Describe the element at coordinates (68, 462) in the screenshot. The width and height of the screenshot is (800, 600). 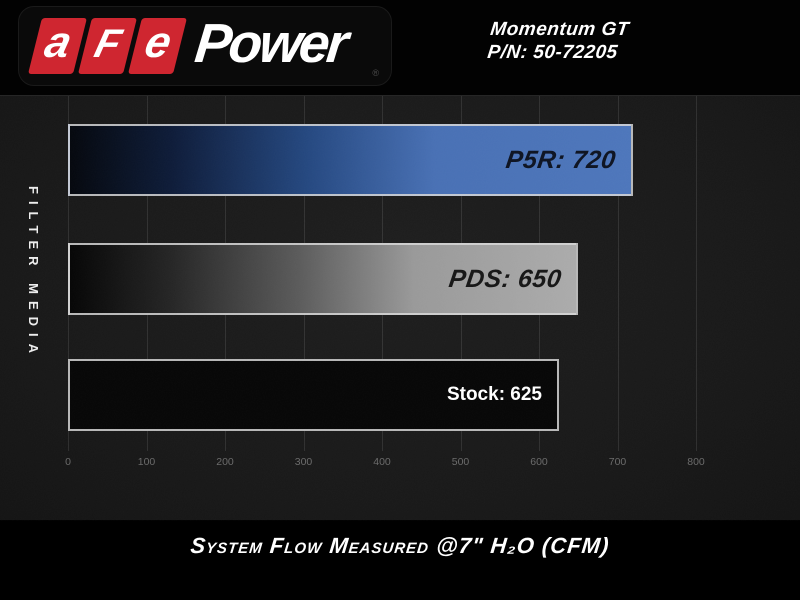
I see `x-tick-label-0: 0` at that location.